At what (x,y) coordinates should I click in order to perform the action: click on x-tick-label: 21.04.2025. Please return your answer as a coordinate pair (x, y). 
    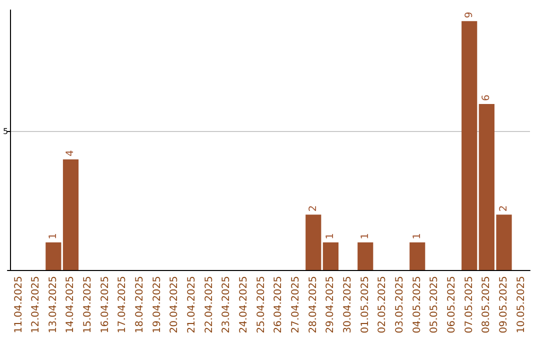
    Looking at the image, I should click on (192, 305).